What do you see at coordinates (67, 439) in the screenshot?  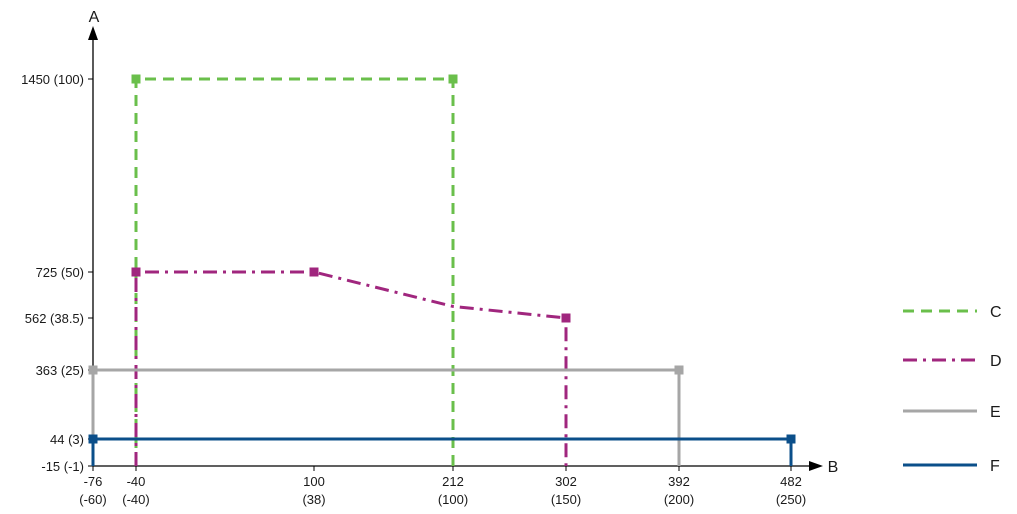 I see `y-tick-label: 44 (3)` at bounding box center [67, 439].